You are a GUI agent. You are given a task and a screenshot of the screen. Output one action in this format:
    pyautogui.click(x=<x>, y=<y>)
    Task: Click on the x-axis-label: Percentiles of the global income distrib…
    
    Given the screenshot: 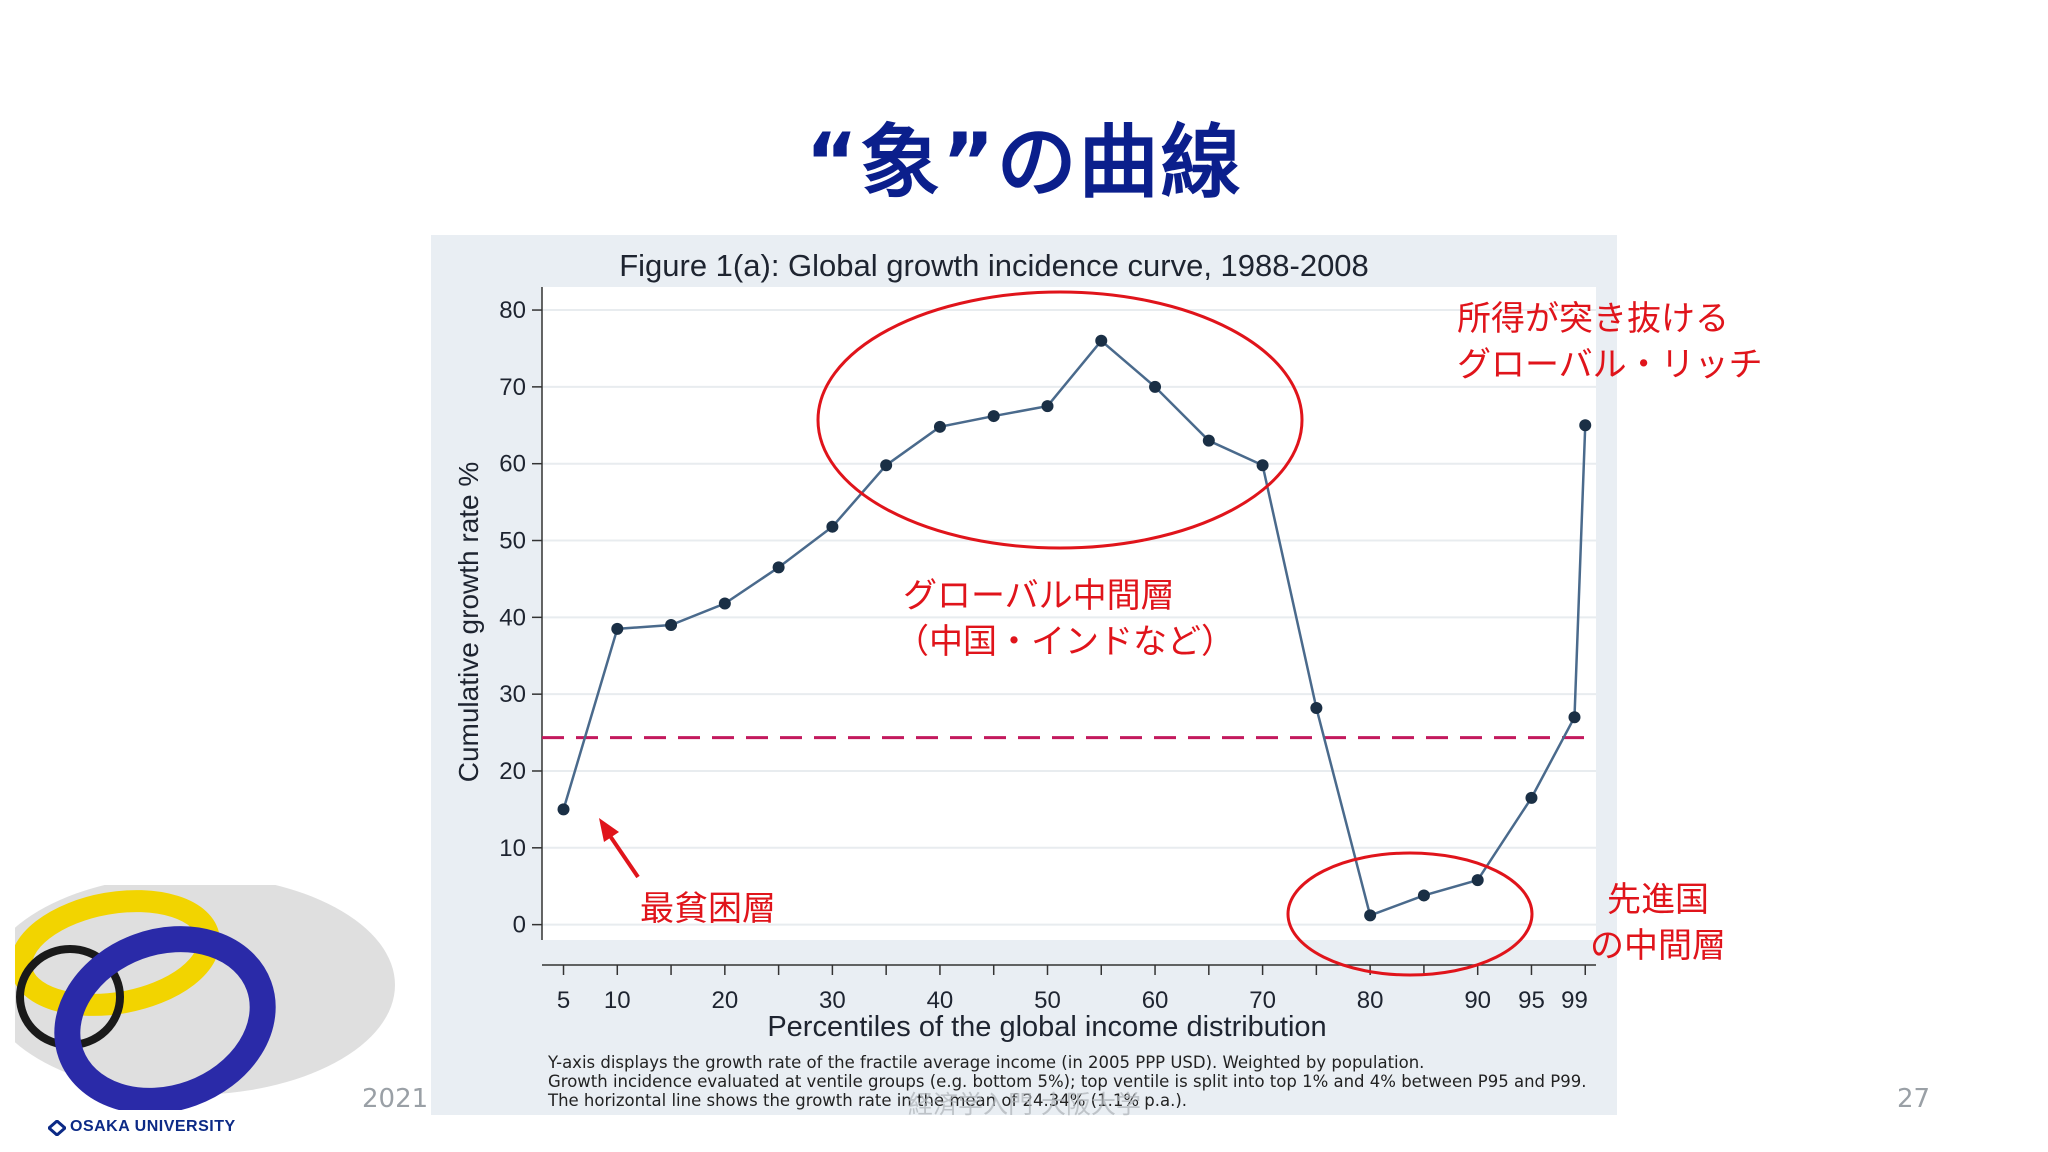 What is the action you would take?
    pyautogui.click(x=1046, y=1027)
    